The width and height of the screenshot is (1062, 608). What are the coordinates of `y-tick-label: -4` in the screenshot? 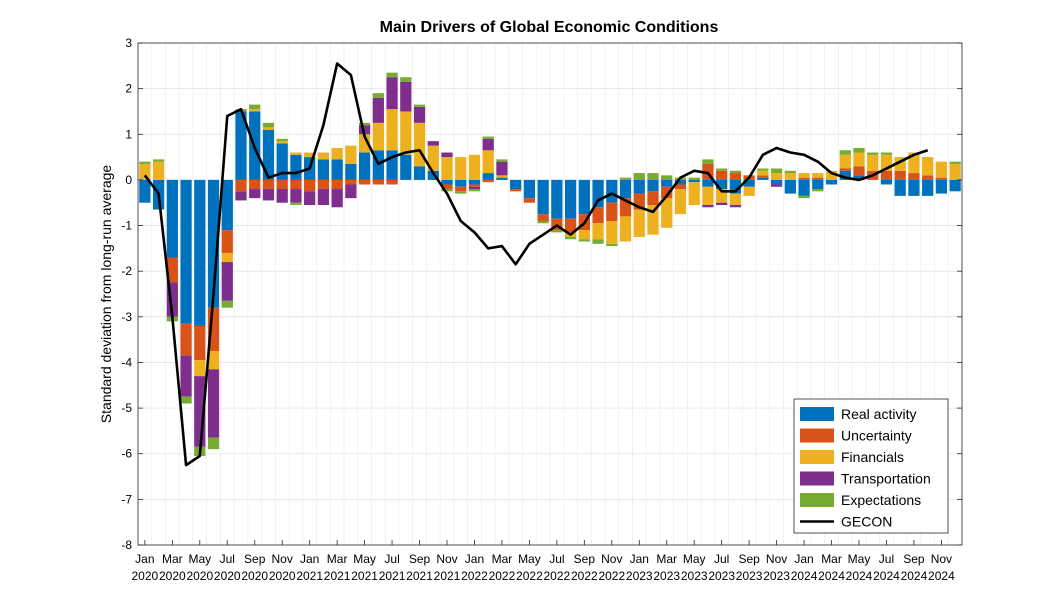 It's located at (126, 362).